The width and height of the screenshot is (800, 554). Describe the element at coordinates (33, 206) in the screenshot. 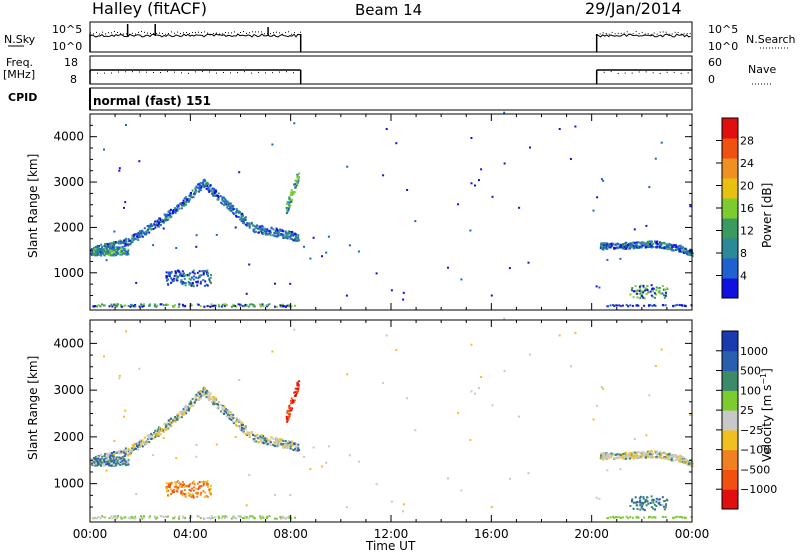

I see `power-ylabel: Slant Range [km]` at that location.